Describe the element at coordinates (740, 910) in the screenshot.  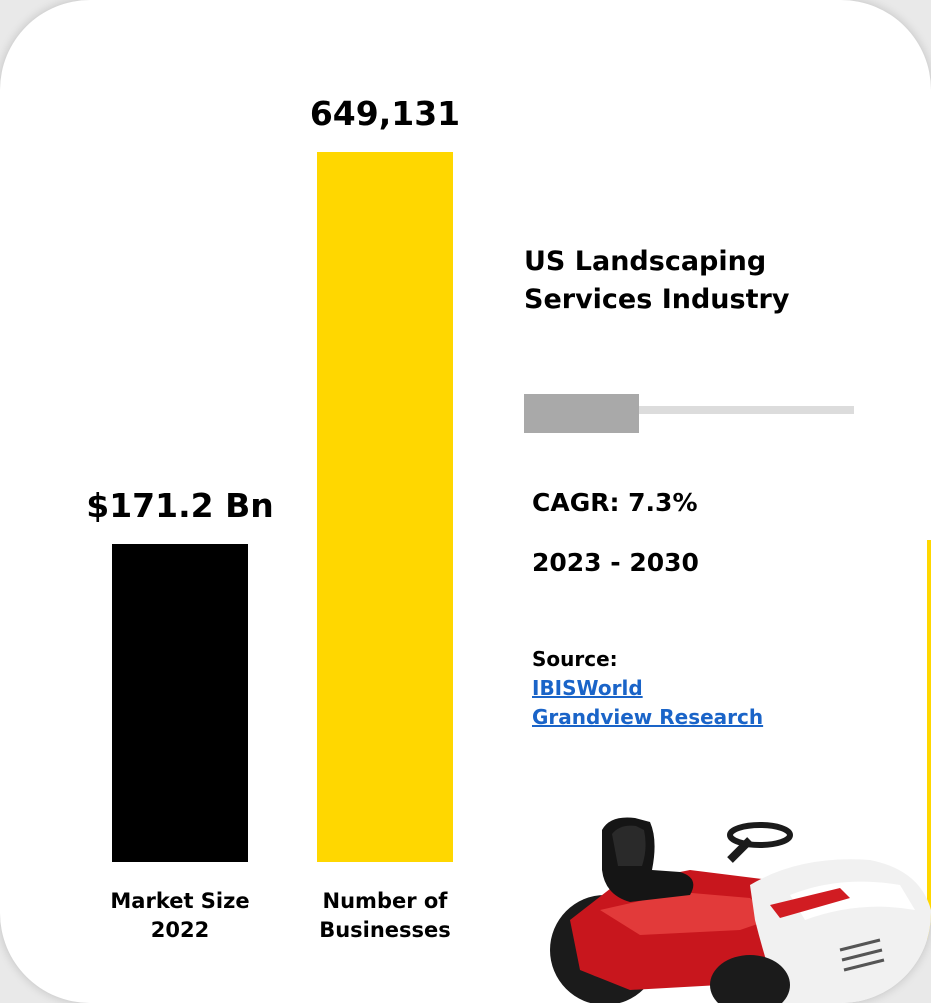
I see `lawn-mower-icon` at that location.